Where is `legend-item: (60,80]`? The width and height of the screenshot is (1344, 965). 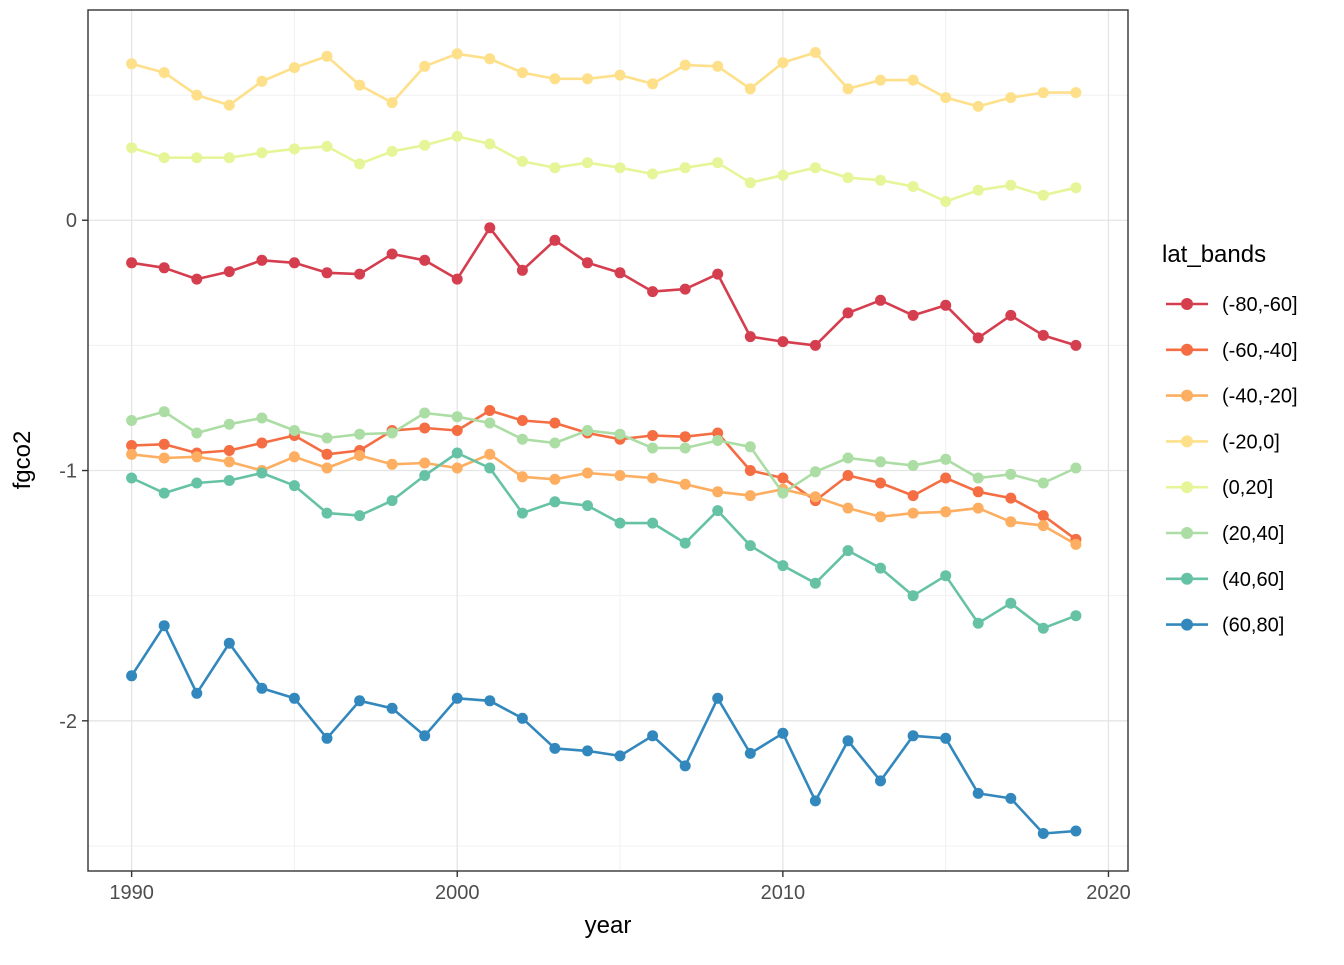 legend-item: (60,80] is located at coordinates (1225, 626).